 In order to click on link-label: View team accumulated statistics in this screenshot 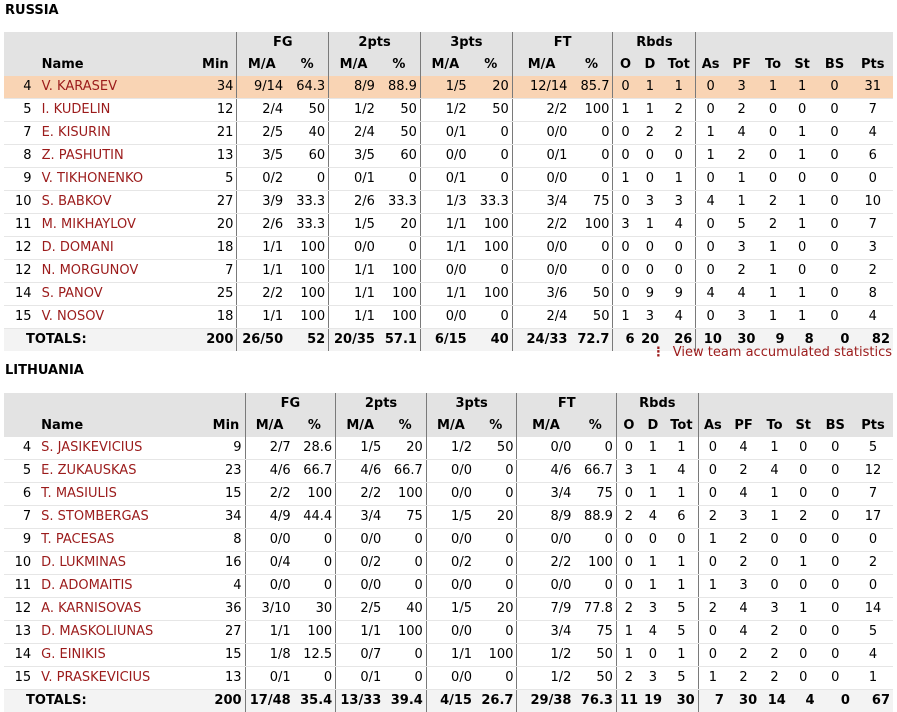, I will do `click(782, 352)`.